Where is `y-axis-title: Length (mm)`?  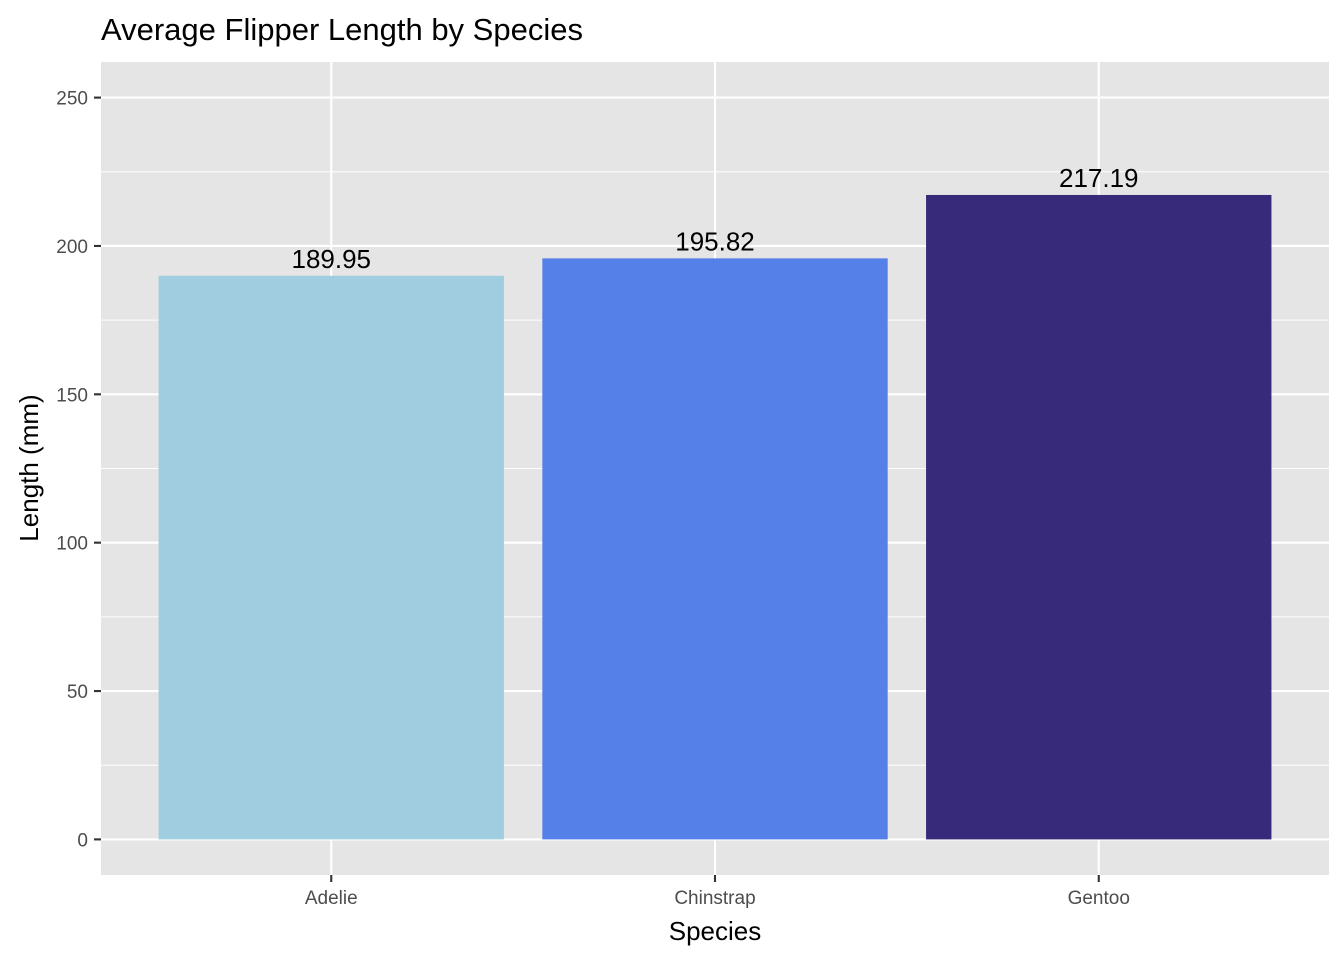 y-axis-title: Length (mm) is located at coordinates (29, 467).